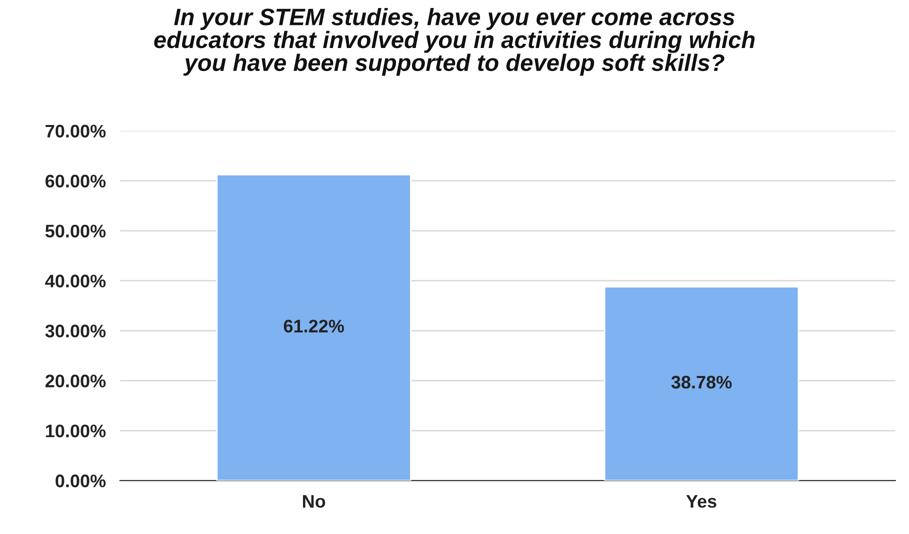 The width and height of the screenshot is (909, 534). What do you see at coordinates (314, 326) in the screenshot?
I see `data-label: 61.22%` at bounding box center [314, 326].